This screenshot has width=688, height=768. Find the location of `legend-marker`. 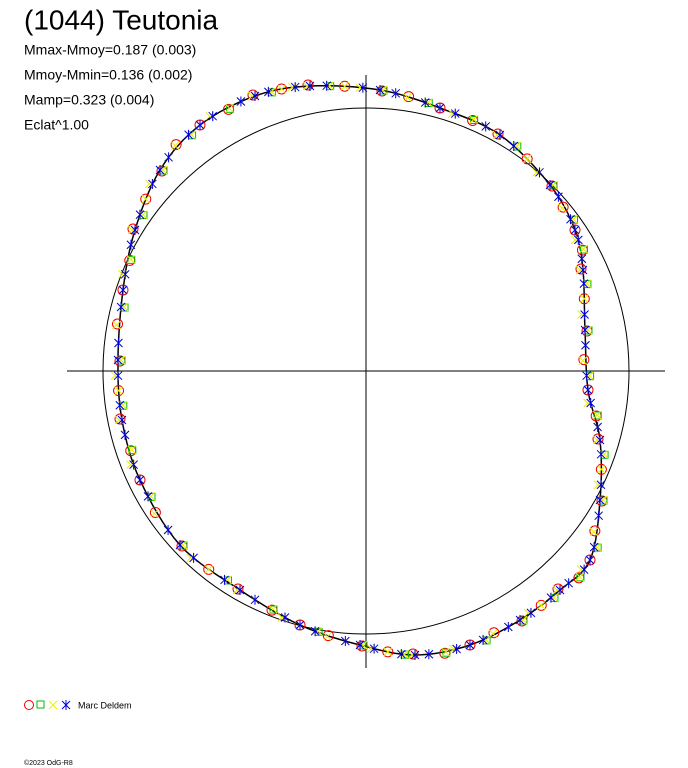

legend-marker is located at coordinates (66, 705).